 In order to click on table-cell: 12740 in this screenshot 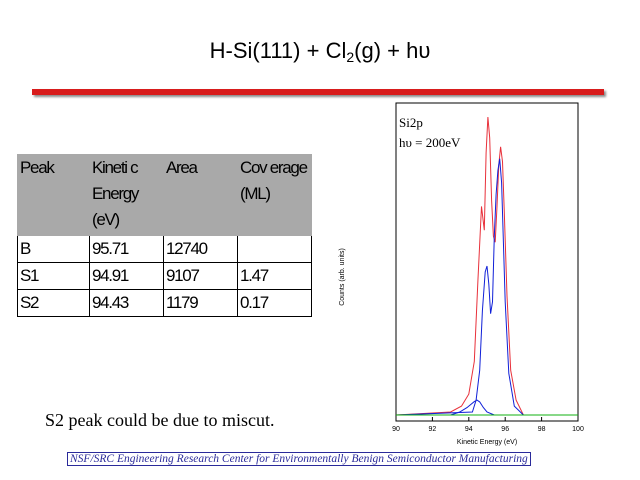, I will do `click(200, 249)`.